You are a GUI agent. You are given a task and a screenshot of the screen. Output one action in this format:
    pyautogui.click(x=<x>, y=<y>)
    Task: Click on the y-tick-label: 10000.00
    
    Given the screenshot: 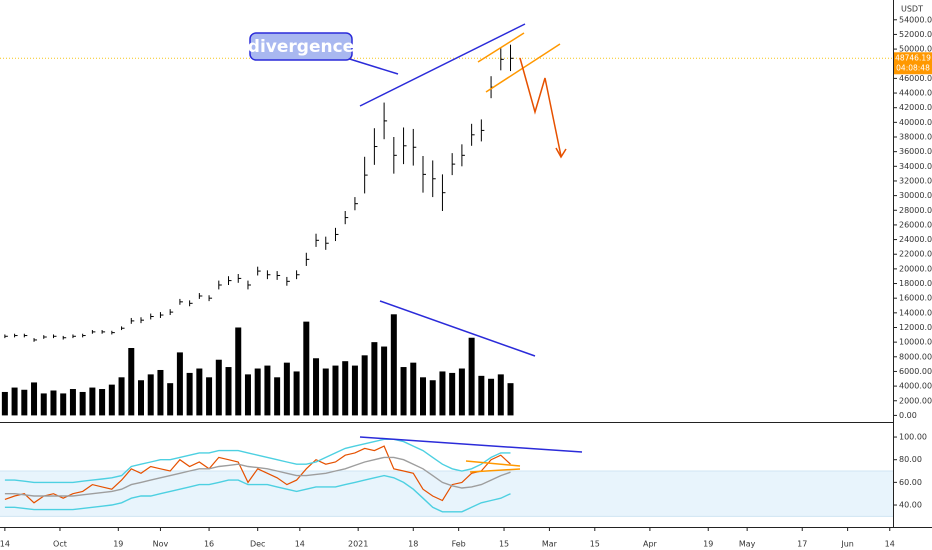 What is the action you would take?
    pyautogui.click(x=915, y=342)
    